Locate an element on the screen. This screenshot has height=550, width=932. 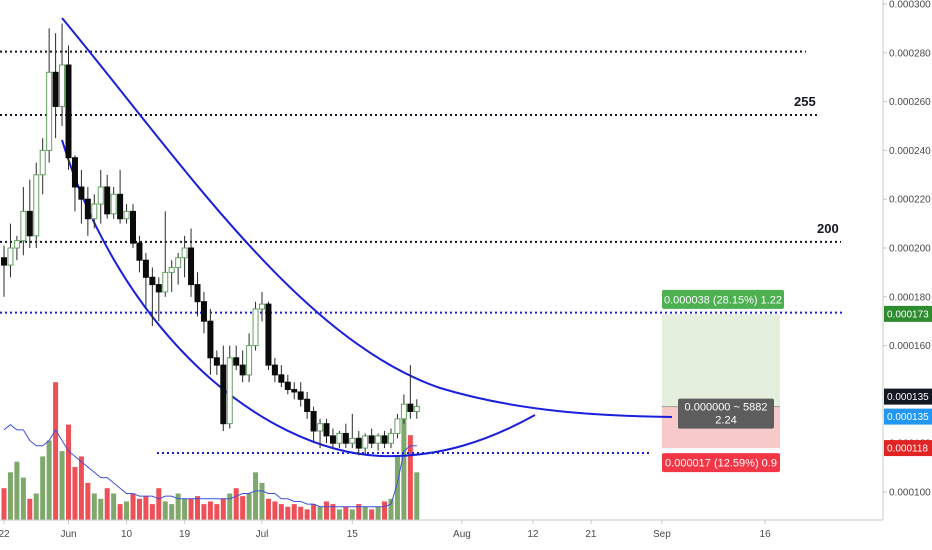
time-tick-label: 19 is located at coordinates (185, 534).